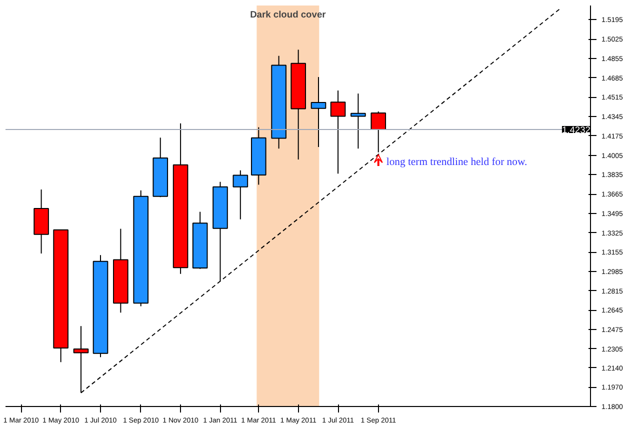  I want to click on band-label: Dark cloud cover, so click(288, 15).